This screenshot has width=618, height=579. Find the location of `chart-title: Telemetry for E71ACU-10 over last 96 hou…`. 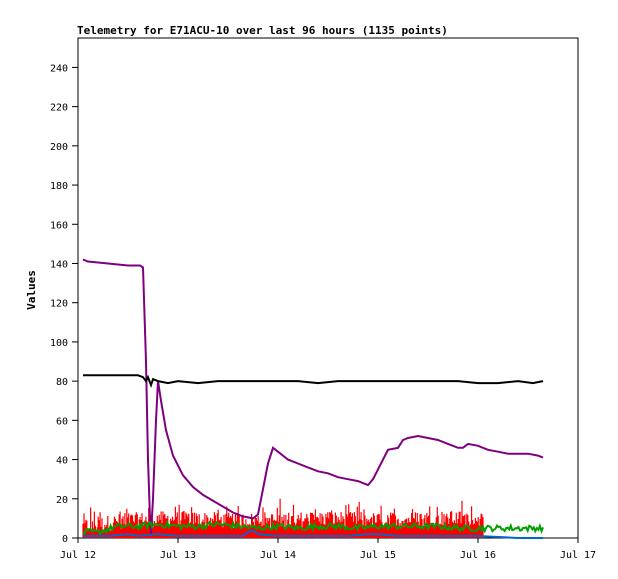

chart-title: Telemetry for E71ACU-10 over last 96 hou… is located at coordinates (262, 30).